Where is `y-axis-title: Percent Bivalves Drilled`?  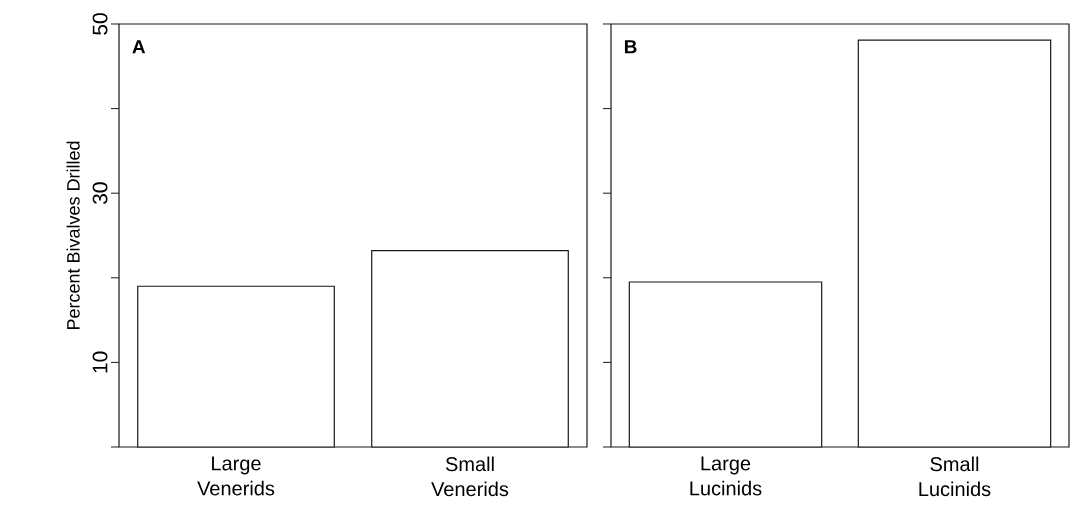
y-axis-title: Percent Bivalves Drilled is located at coordinates (73, 235).